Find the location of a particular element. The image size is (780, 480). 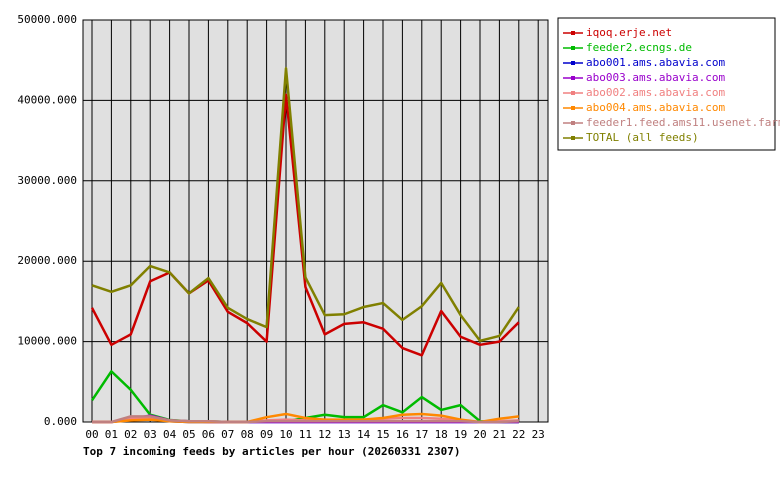

x-tick-label: 11 is located at coordinates (305, 434).